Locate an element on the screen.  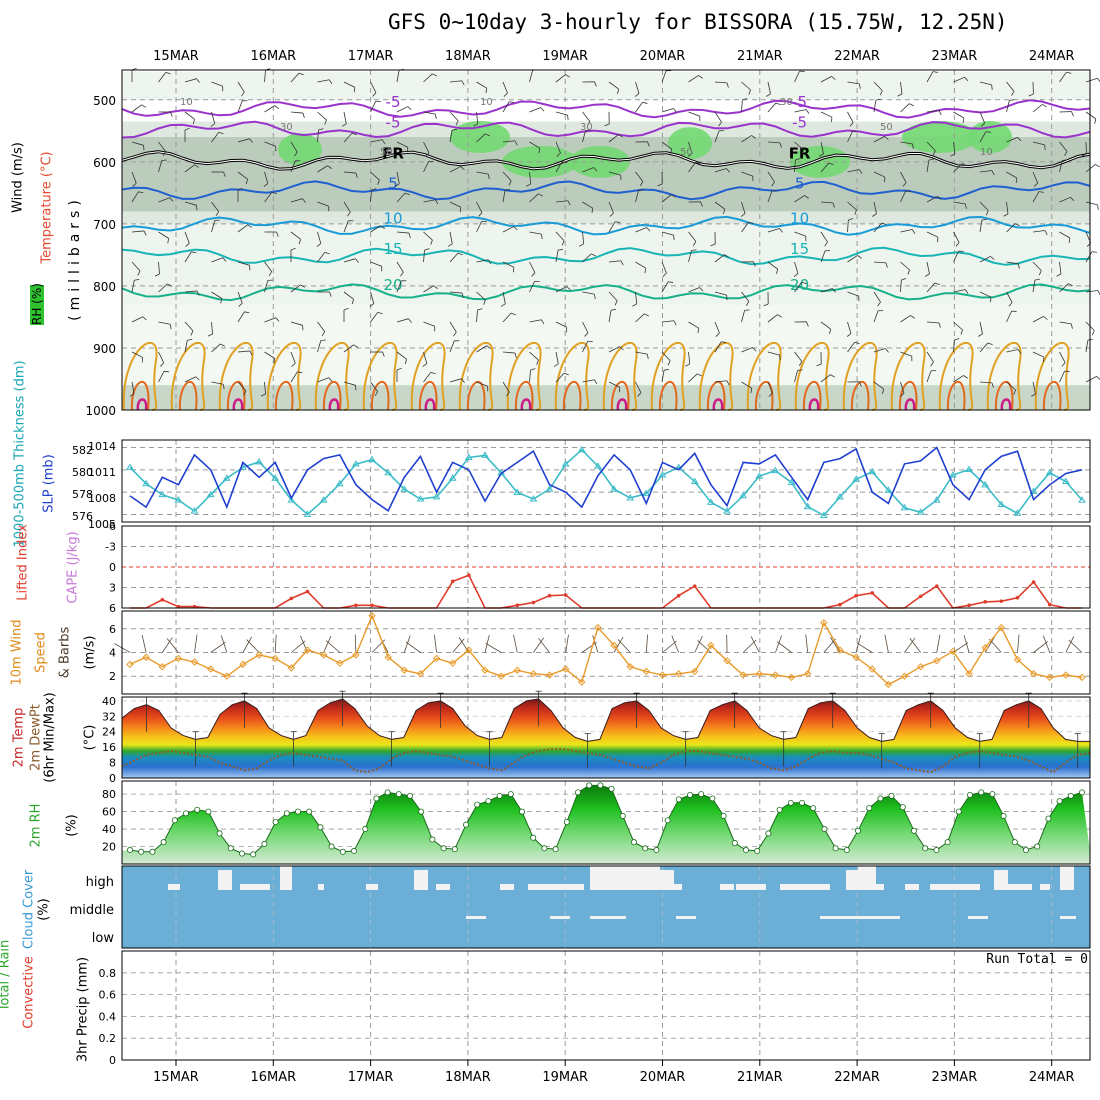
precip-ylabel-total: Total / Rain is located at coordinates (6, 975).